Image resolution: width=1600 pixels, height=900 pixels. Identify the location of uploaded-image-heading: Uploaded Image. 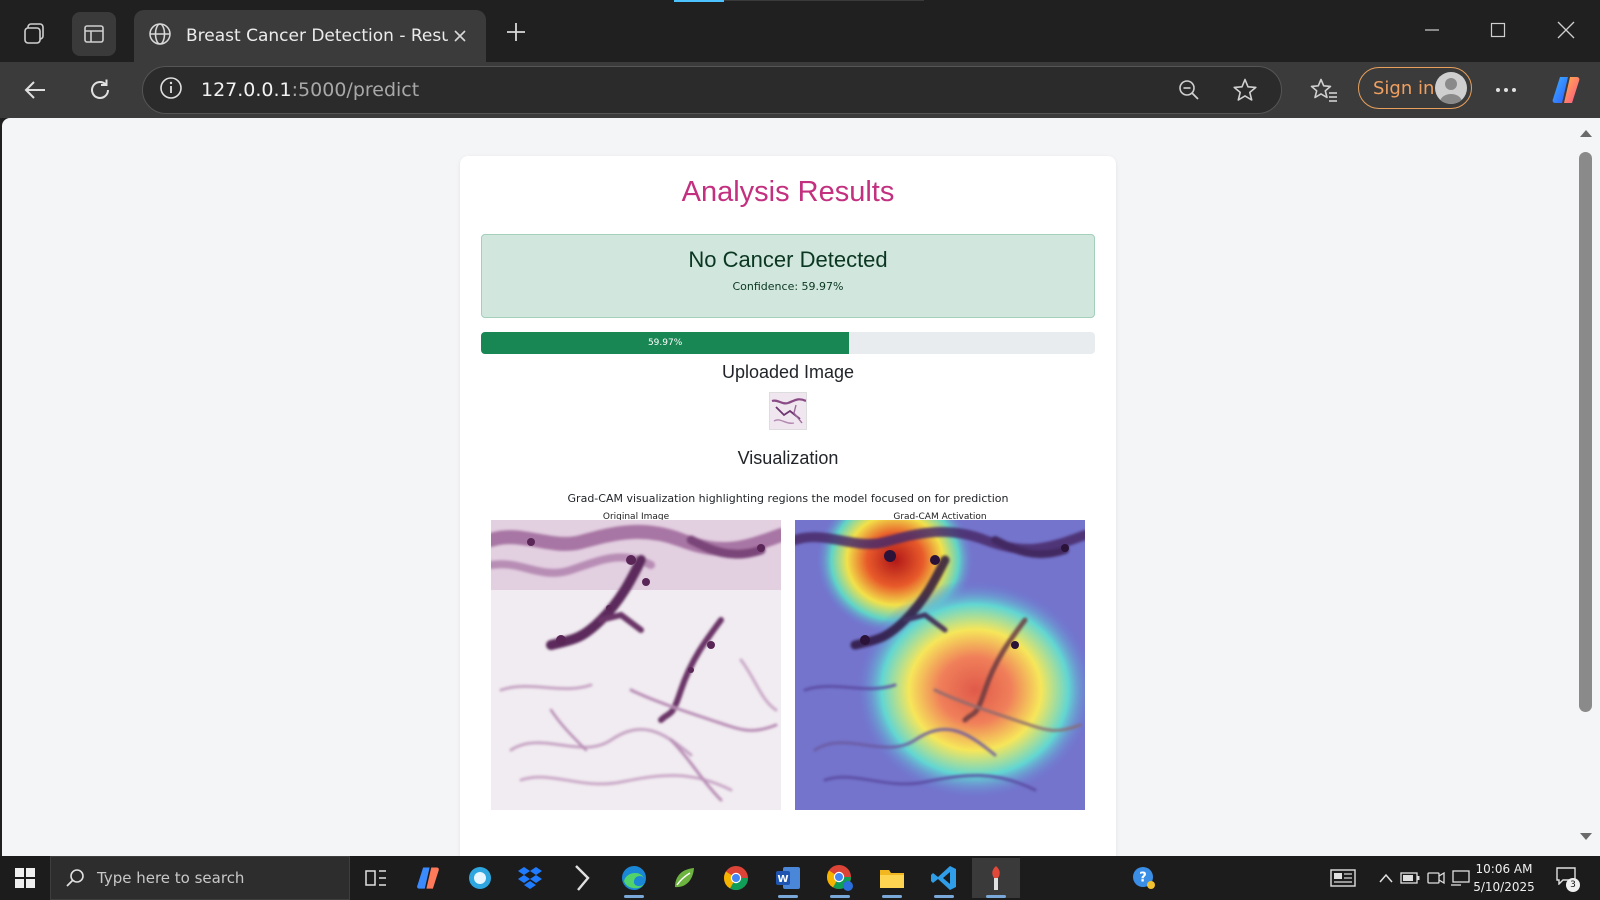
(788, 372).